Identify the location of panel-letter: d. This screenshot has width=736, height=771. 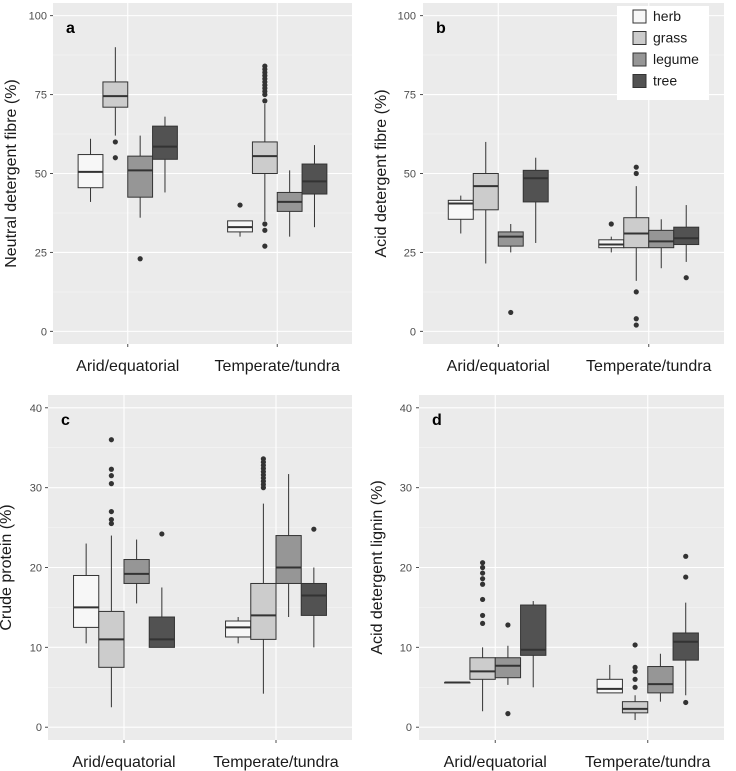
(437, 420).